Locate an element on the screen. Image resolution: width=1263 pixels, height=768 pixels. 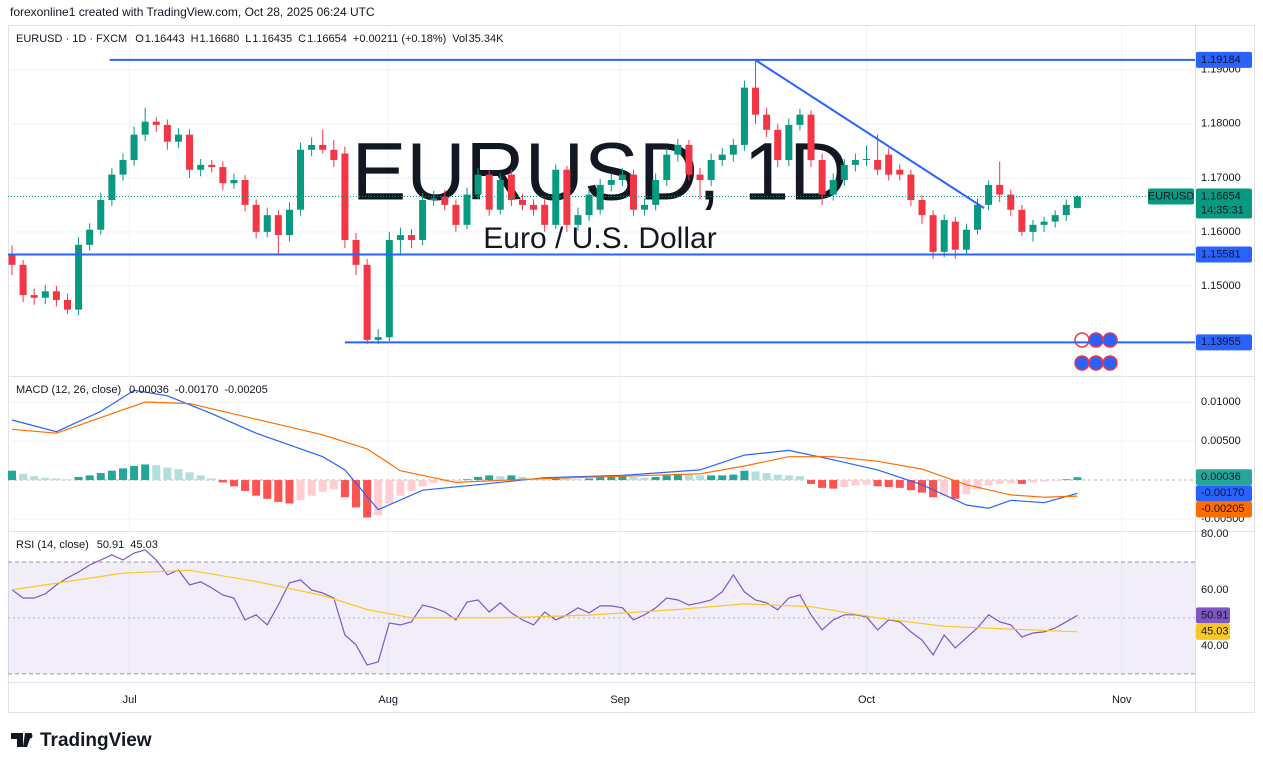
watermark: Euro / U.S. Dollar is located at coordinates (599, 238).